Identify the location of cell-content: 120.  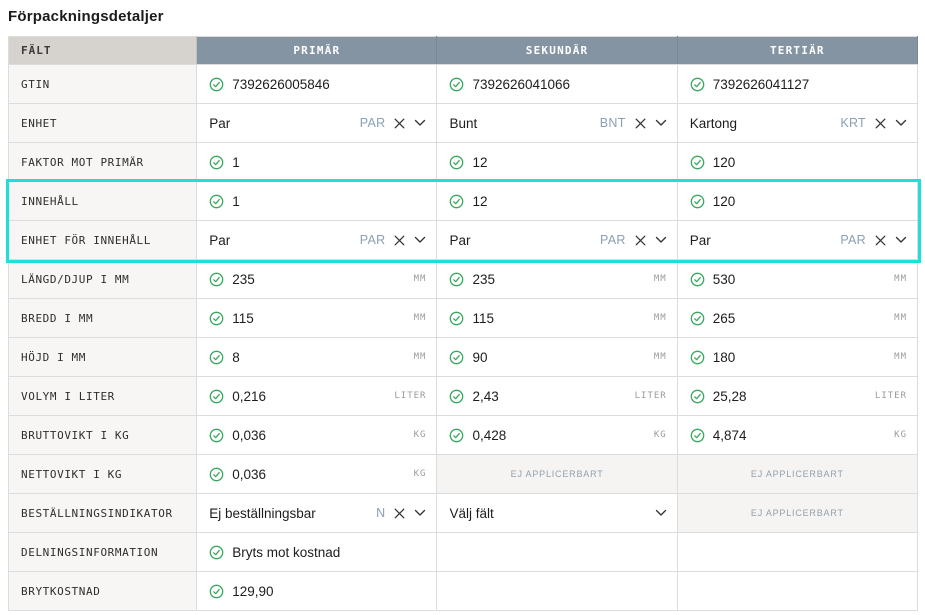
(798, 162).